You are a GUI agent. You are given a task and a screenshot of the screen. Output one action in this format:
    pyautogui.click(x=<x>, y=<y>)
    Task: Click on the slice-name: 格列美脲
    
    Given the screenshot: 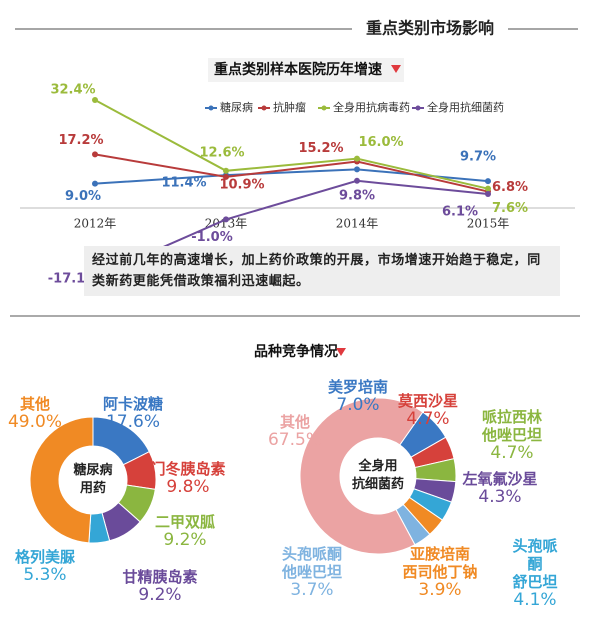 What is the action you would take?
    pyautogui.click(x=45, y=557)
    